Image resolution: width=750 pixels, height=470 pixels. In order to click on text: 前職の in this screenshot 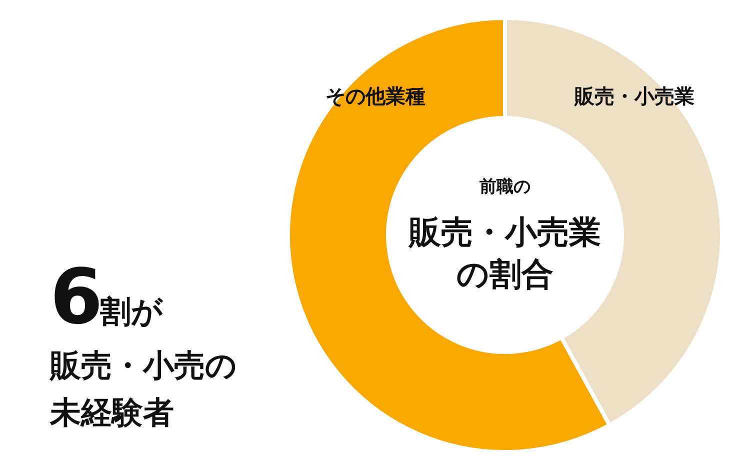, I will do `click(504, 187)`.